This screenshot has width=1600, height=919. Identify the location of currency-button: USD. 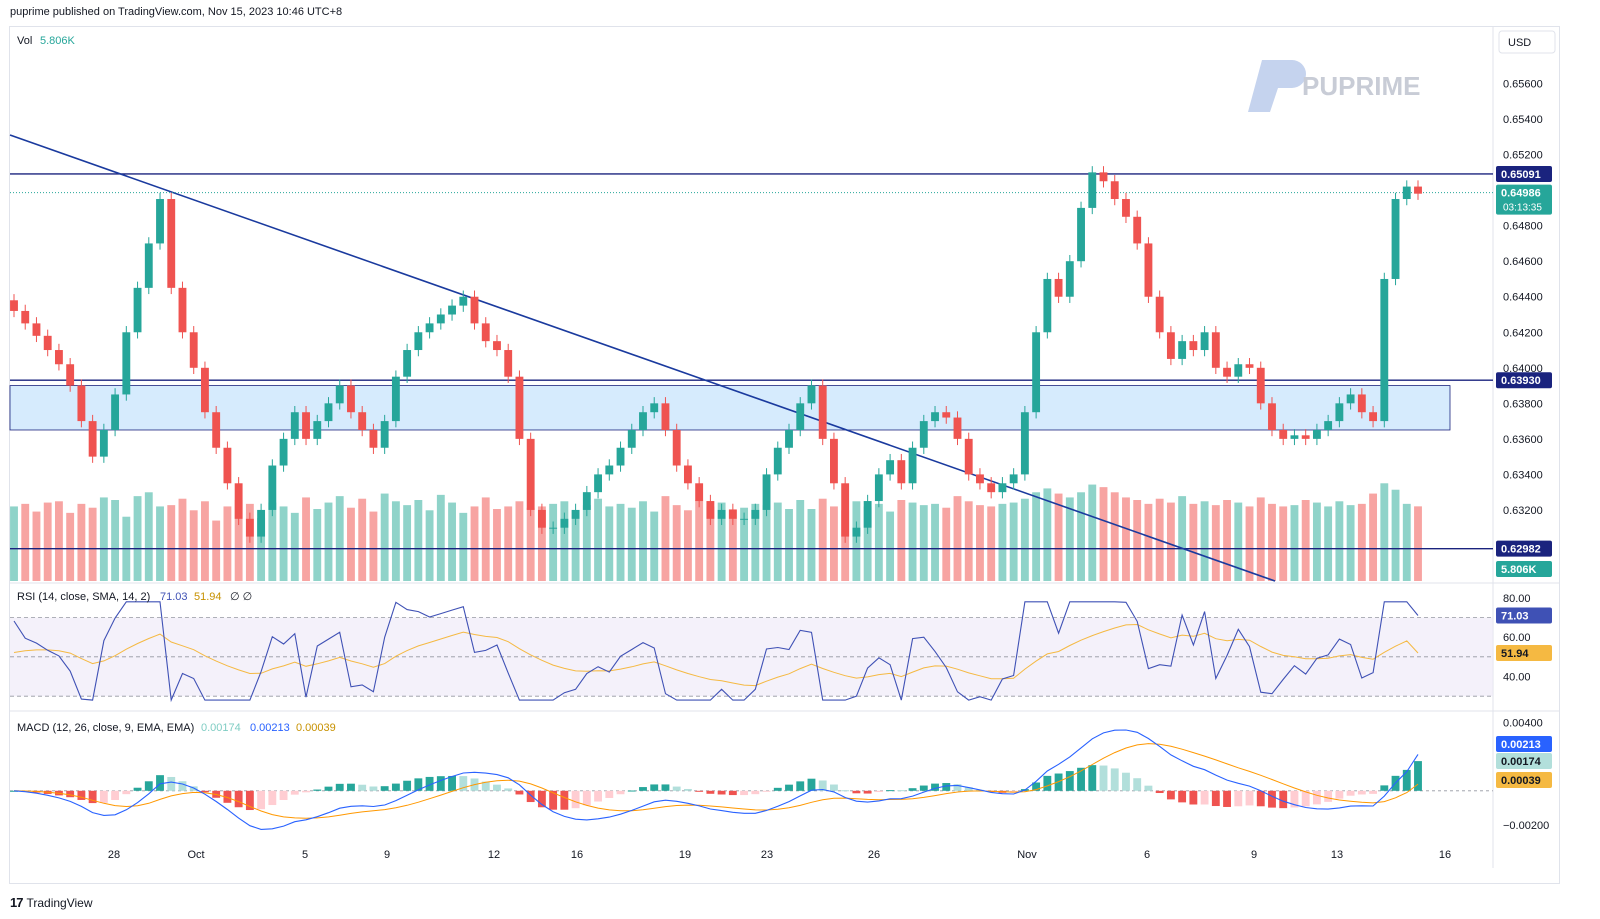
(1527, 42).